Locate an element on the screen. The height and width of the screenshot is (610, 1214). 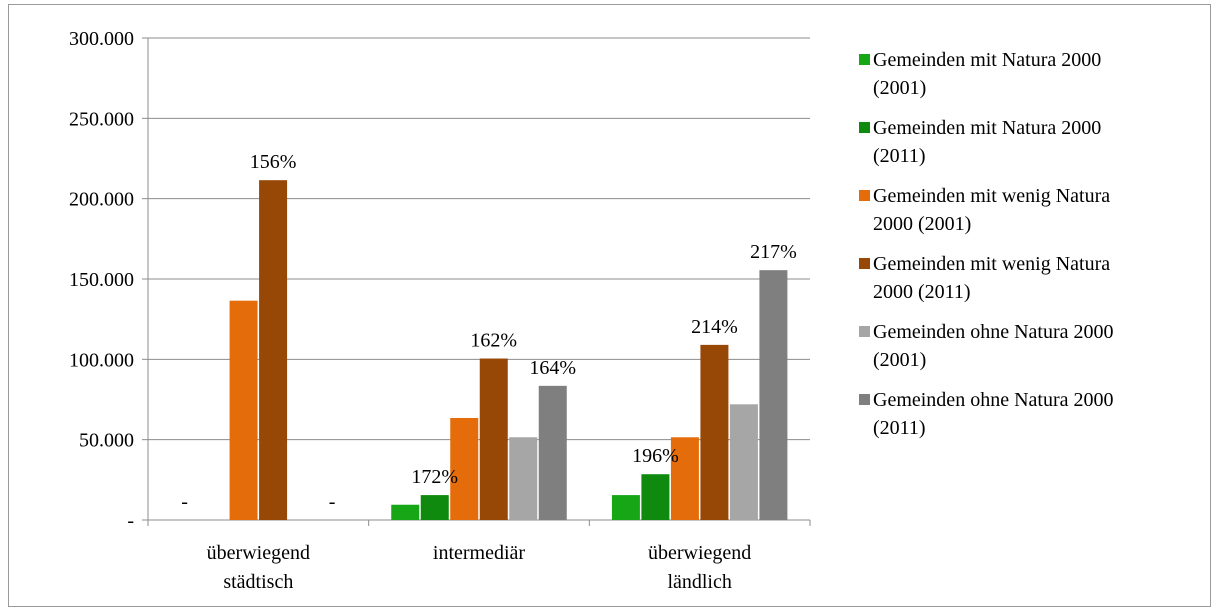
x-tick-label: städtisch is located at coordinates (258, 582).